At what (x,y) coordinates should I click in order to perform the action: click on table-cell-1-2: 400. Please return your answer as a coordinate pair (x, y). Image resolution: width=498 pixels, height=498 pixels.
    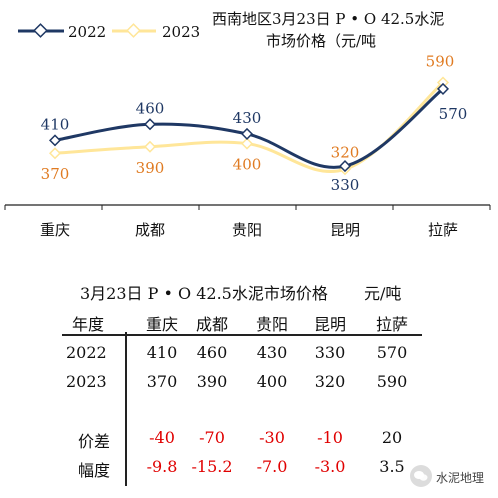
    Looking at the image, I should click on (272, 381).